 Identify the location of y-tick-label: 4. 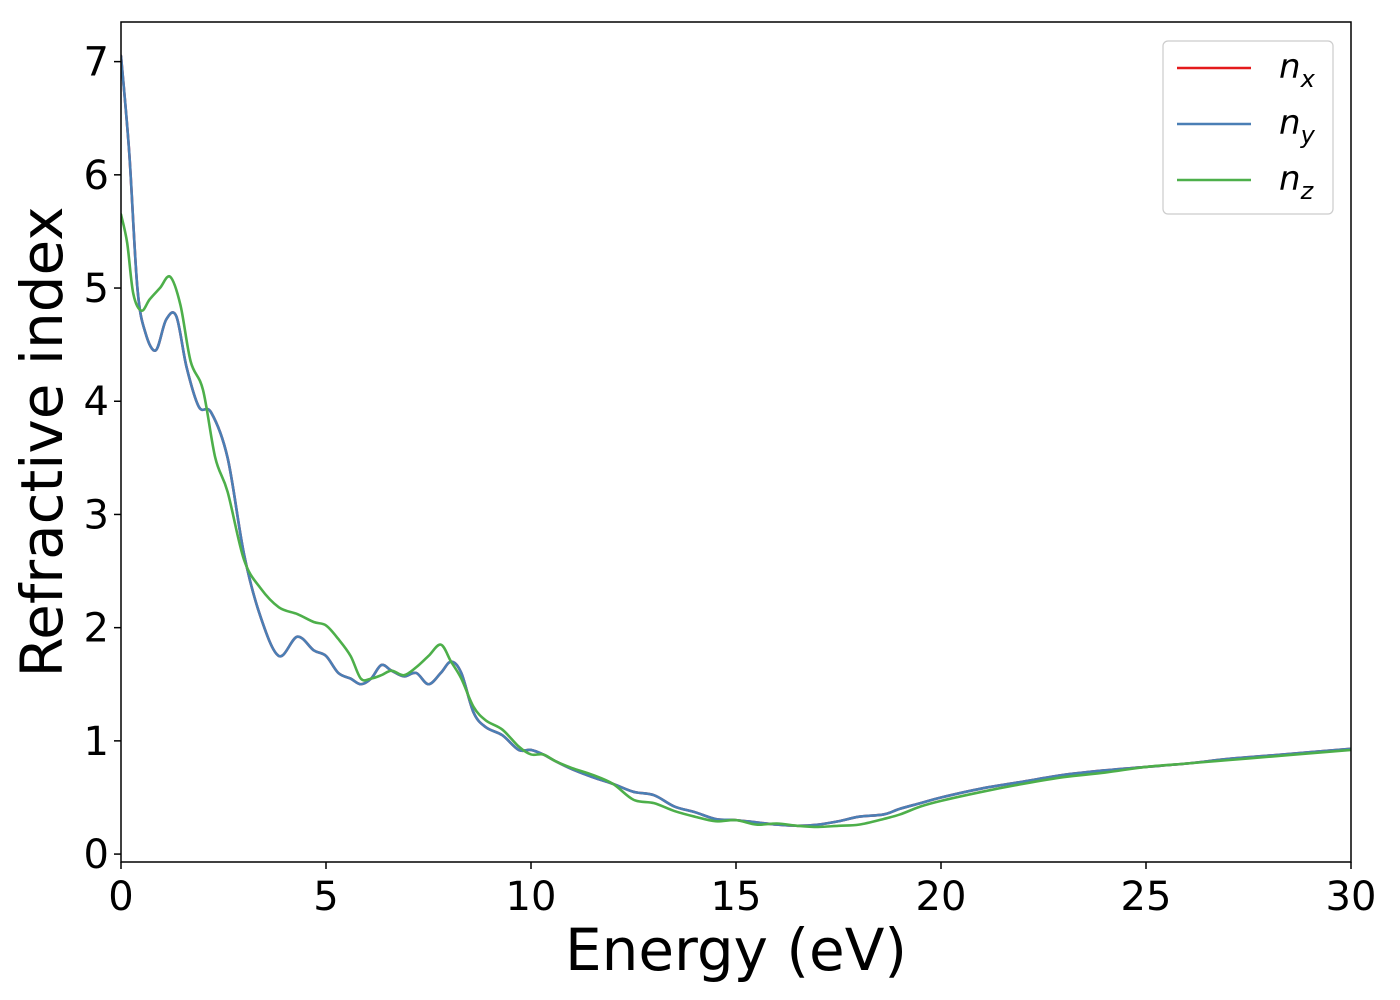
(96, 402).